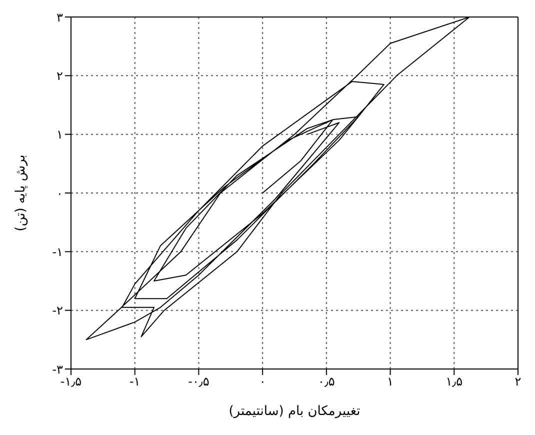 The image size is (535, 435). I want to click on x-tick-label: ۰, so click(262, 381).